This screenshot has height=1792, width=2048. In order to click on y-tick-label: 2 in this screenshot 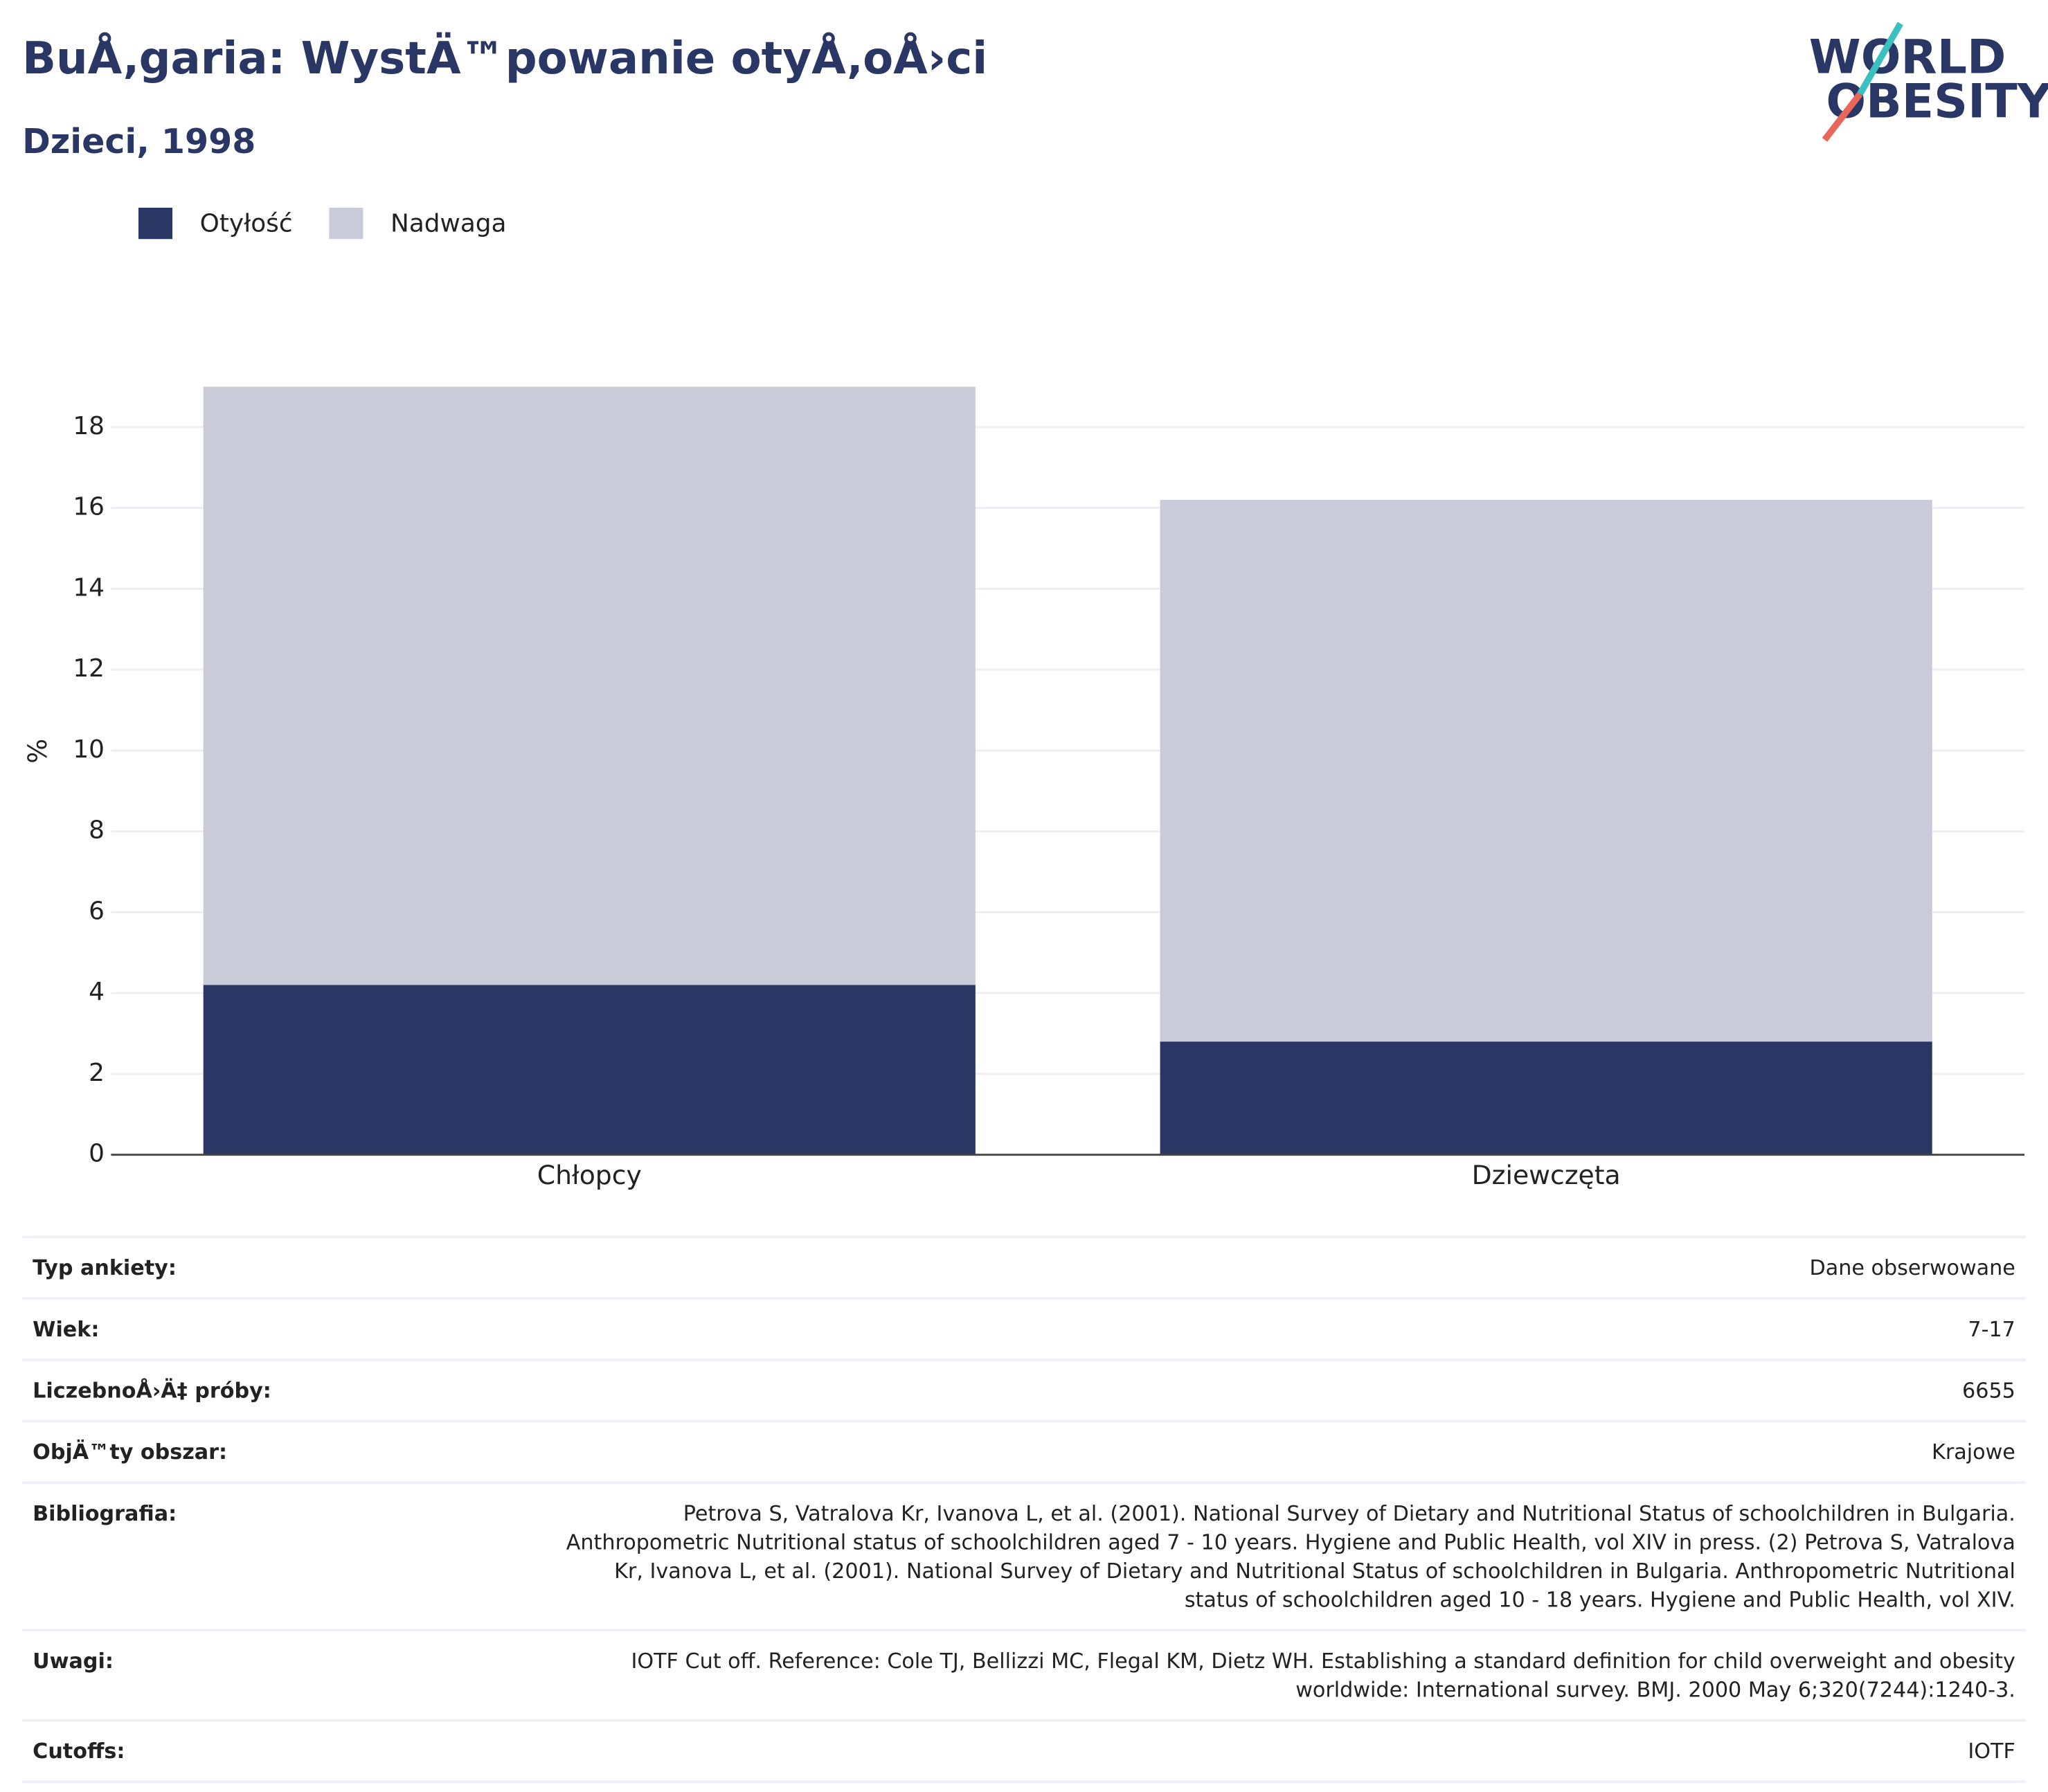, I will do `click(97, 1073)`.